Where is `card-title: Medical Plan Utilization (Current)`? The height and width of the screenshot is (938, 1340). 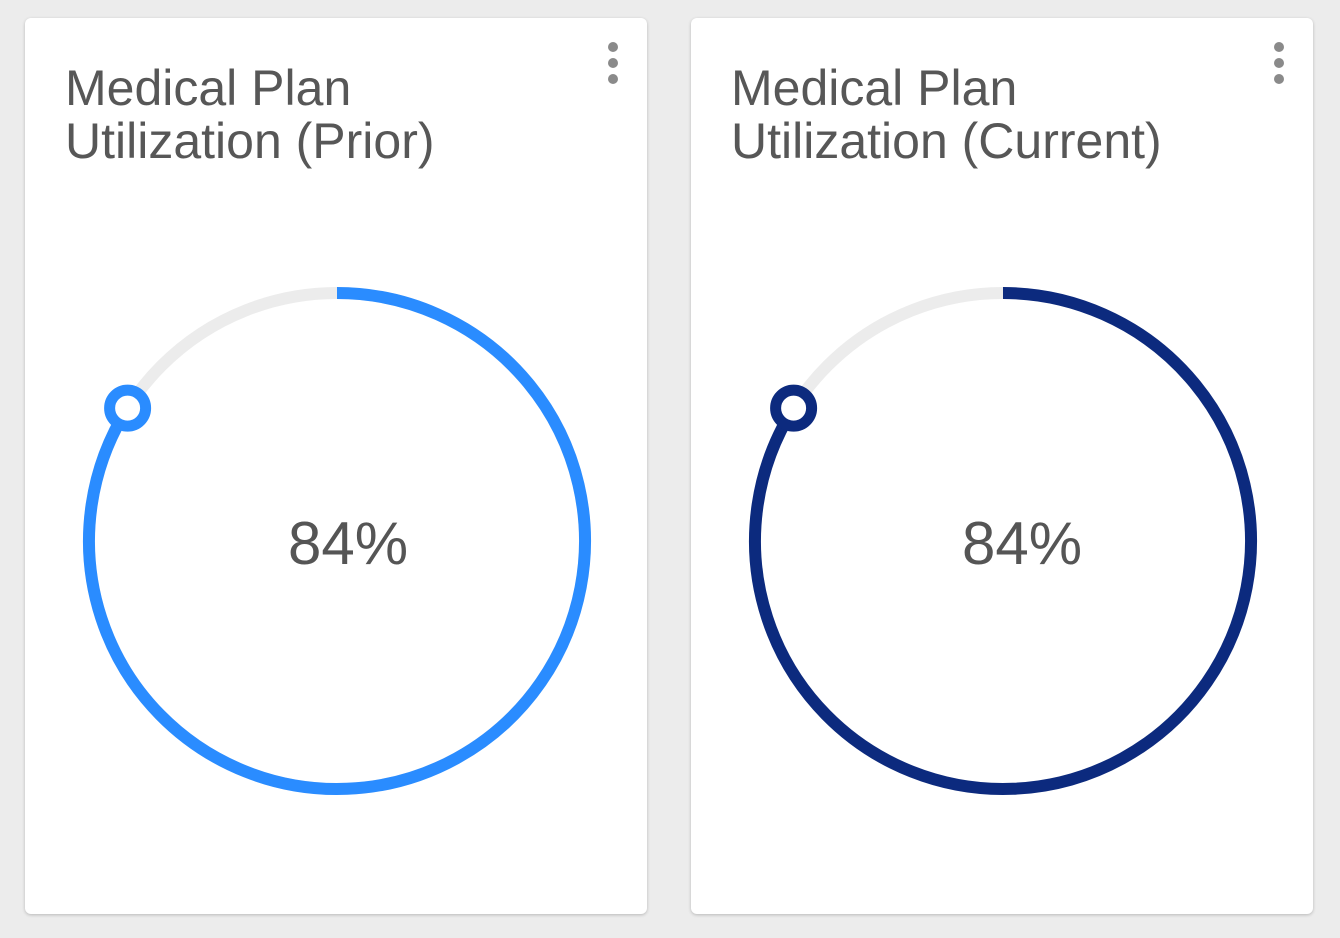 card-title: Medical Plan Utilization (Current) is located at coordinates (946, 114).